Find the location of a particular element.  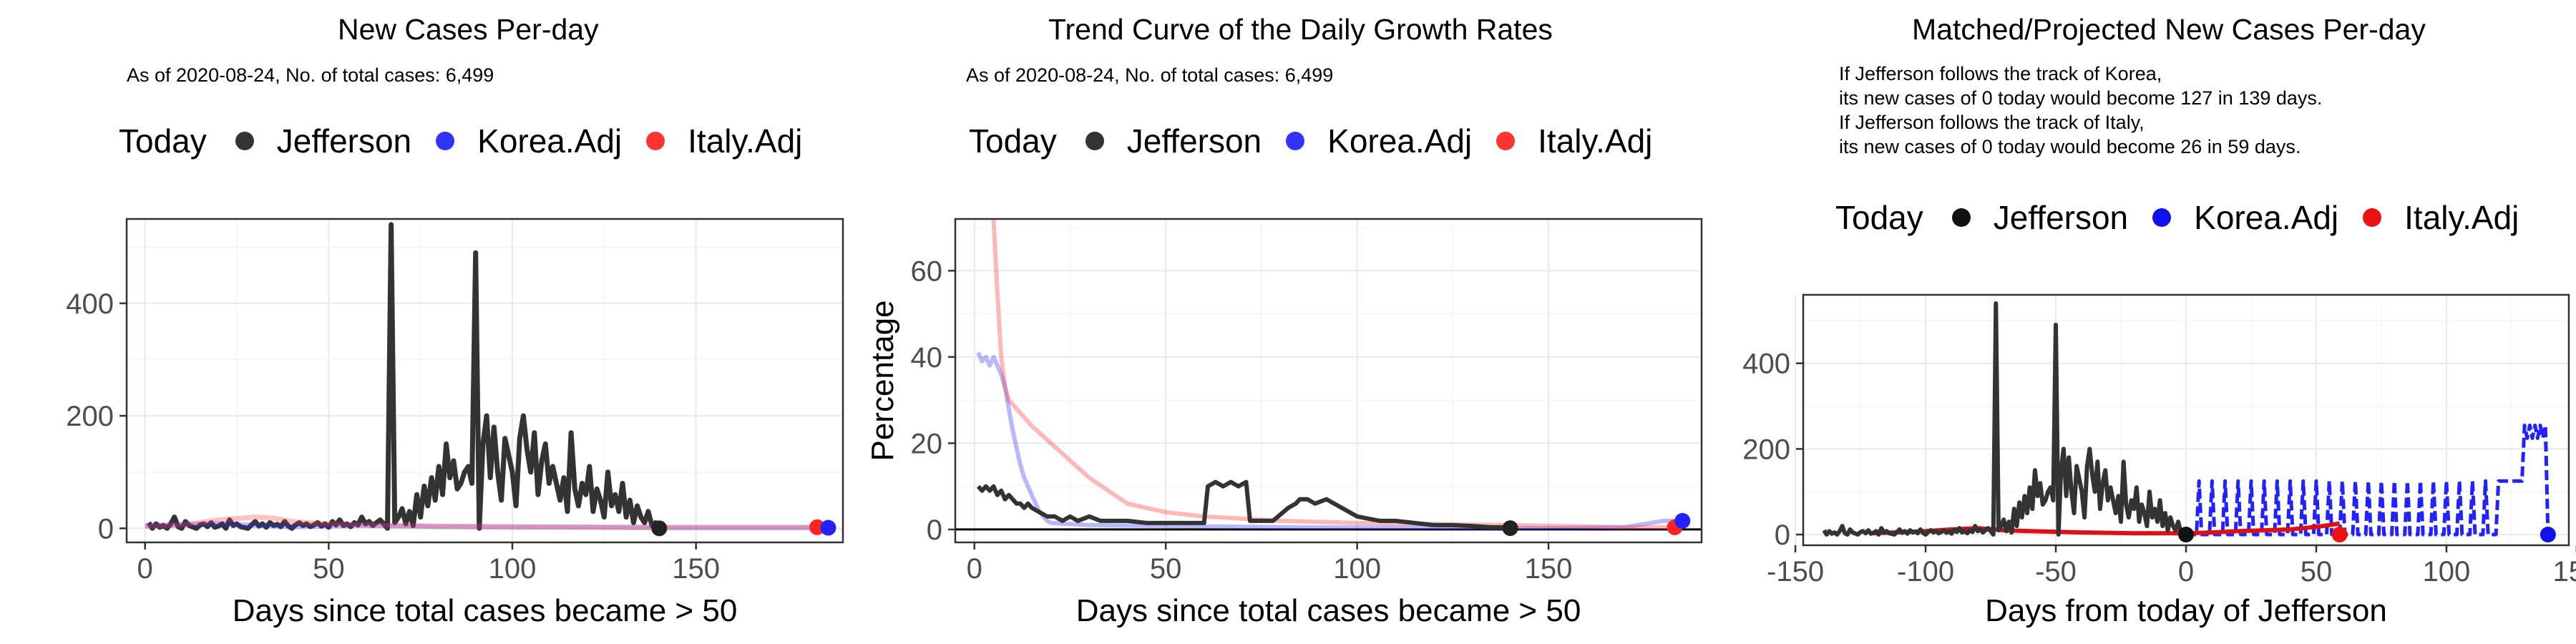

x-tick-label: -150 is located at coordinates (1796, 571).